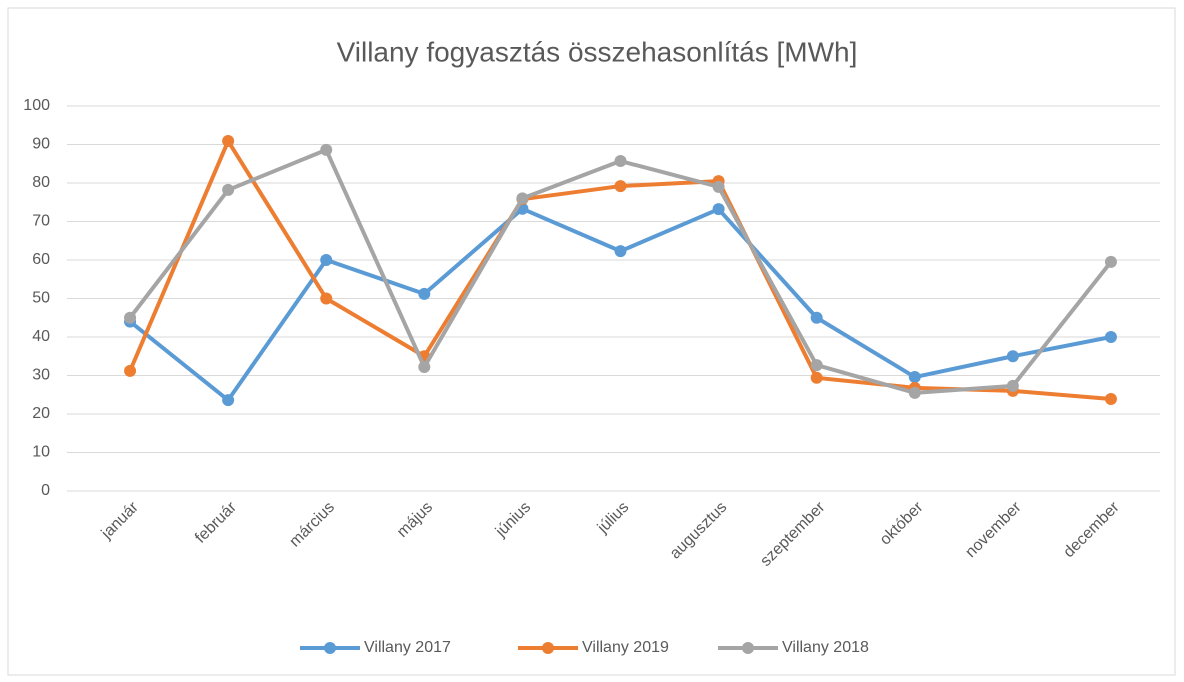 Image resolution: width=1184 pixels, height=682 pixels. I want to click on legend-label: Villany 2018, so click(825, 647).